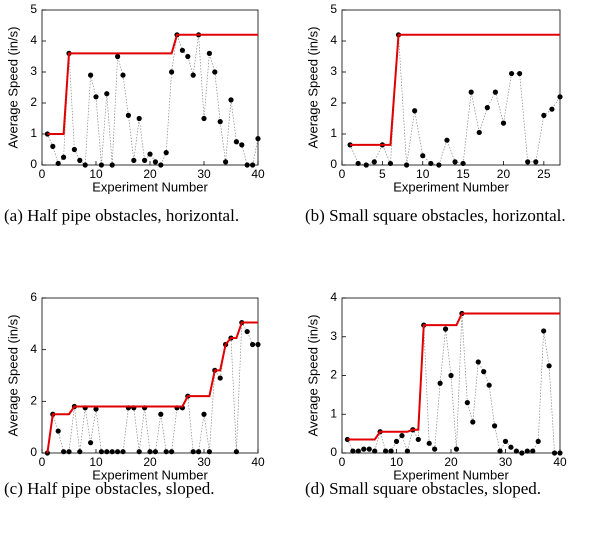 The height and width of the screenshot is (540, 594). Describe the element at coordinates (435, 215) in the screenshot. I see `caption: (b) Small square obstacles, horizontal.` at that location.